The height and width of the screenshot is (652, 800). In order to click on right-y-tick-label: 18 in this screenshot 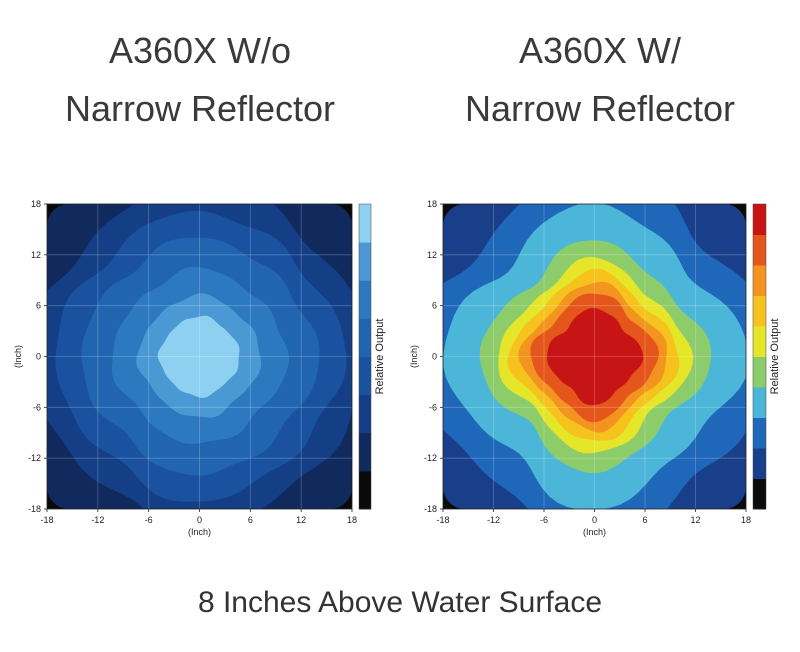, I will do `click(432, 204)`.